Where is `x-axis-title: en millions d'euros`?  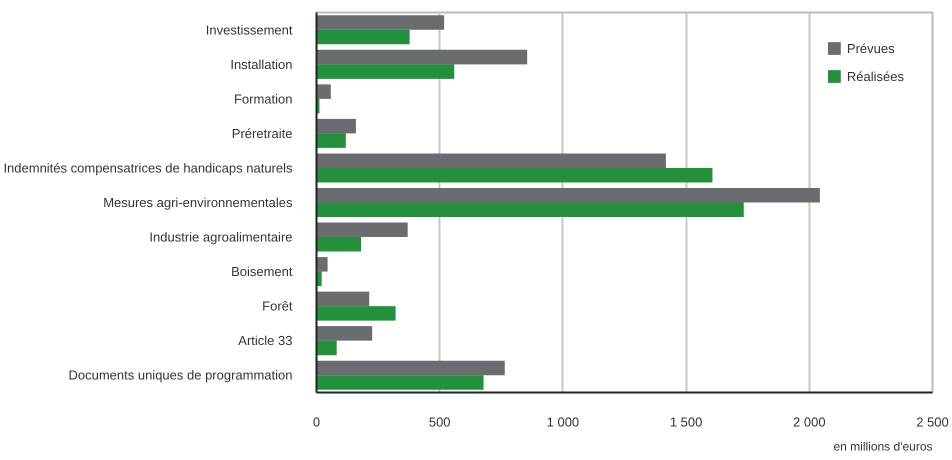
x-axis-title: en millions d'euros is located at coordinates (883, 447).